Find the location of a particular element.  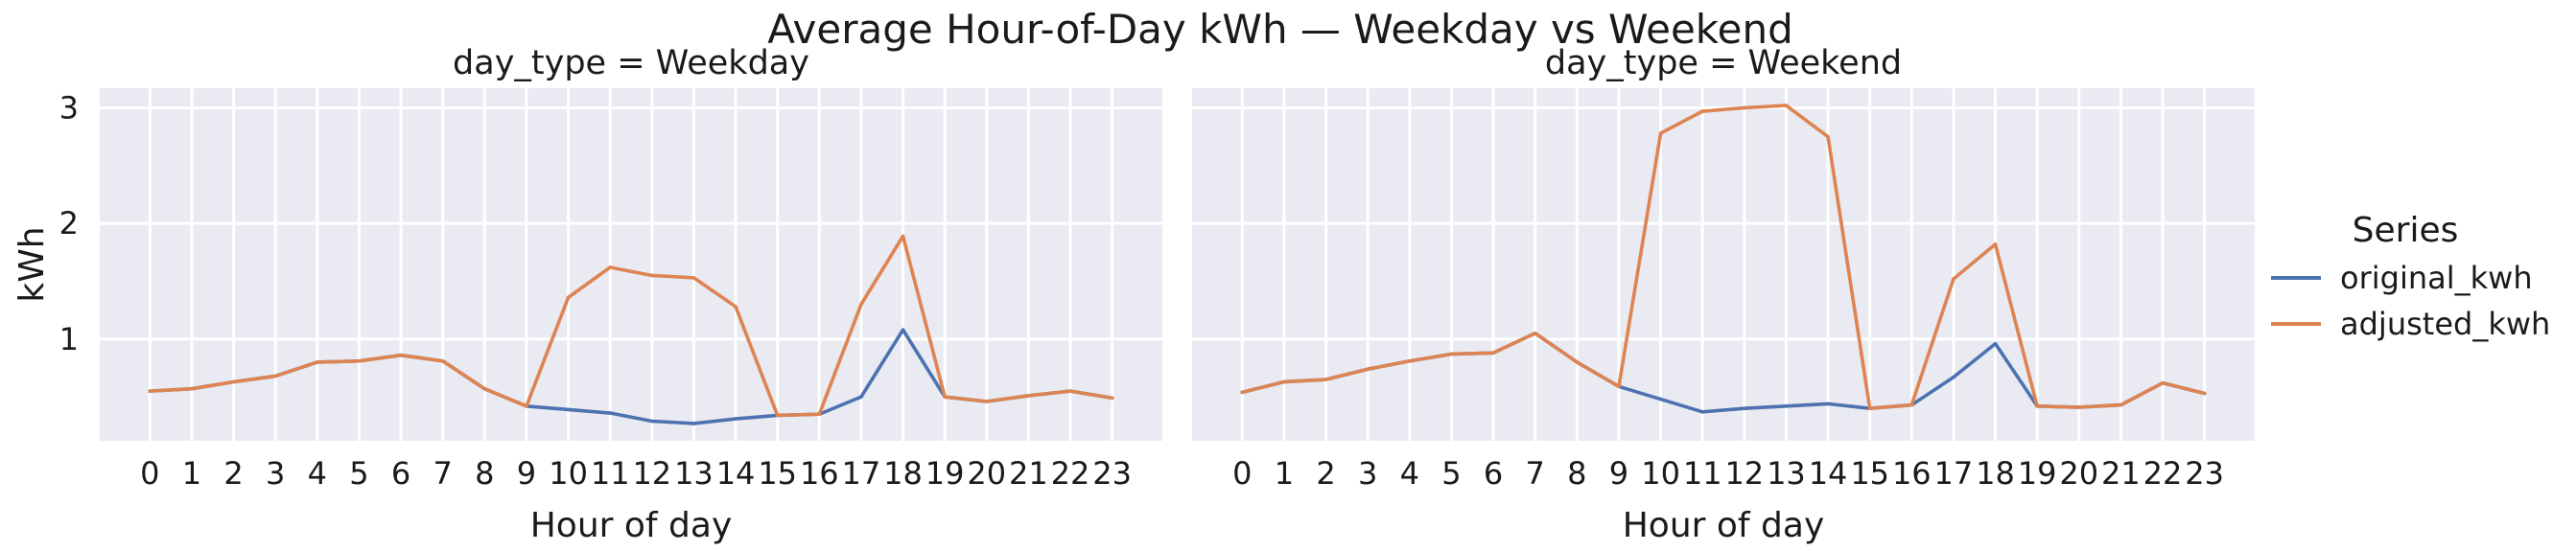

x-tick-label: 17 is located at coordinates (1954, 473).